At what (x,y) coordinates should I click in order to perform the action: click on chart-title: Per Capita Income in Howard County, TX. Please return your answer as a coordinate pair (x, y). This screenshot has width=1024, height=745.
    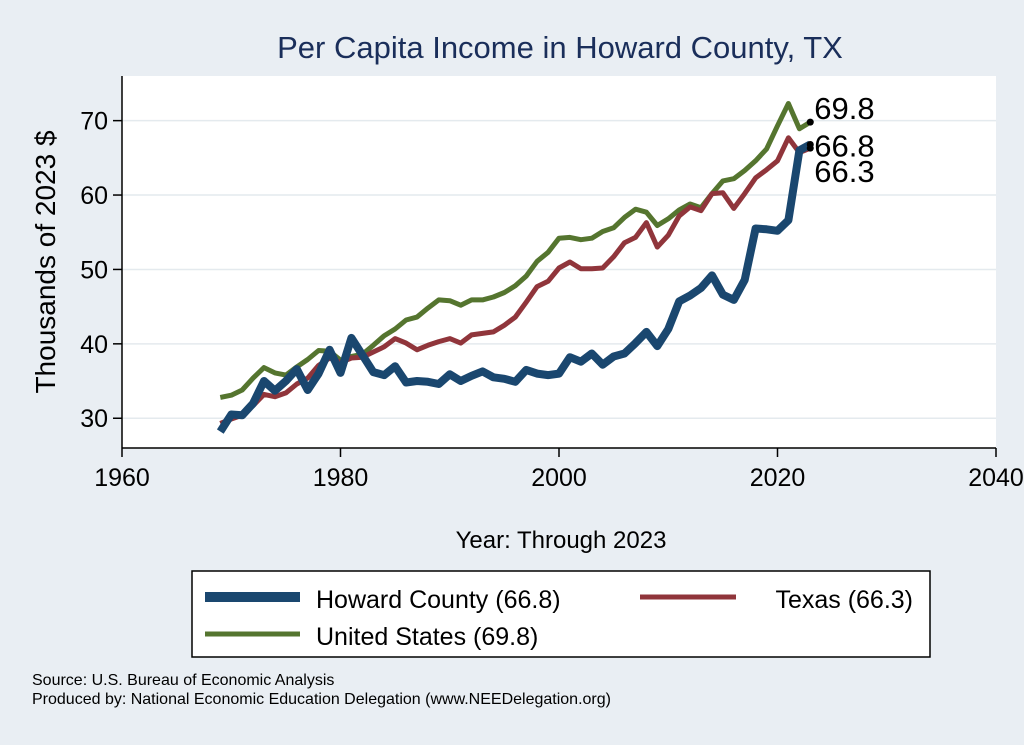
    Looking at the image, I should click on (560, 47).